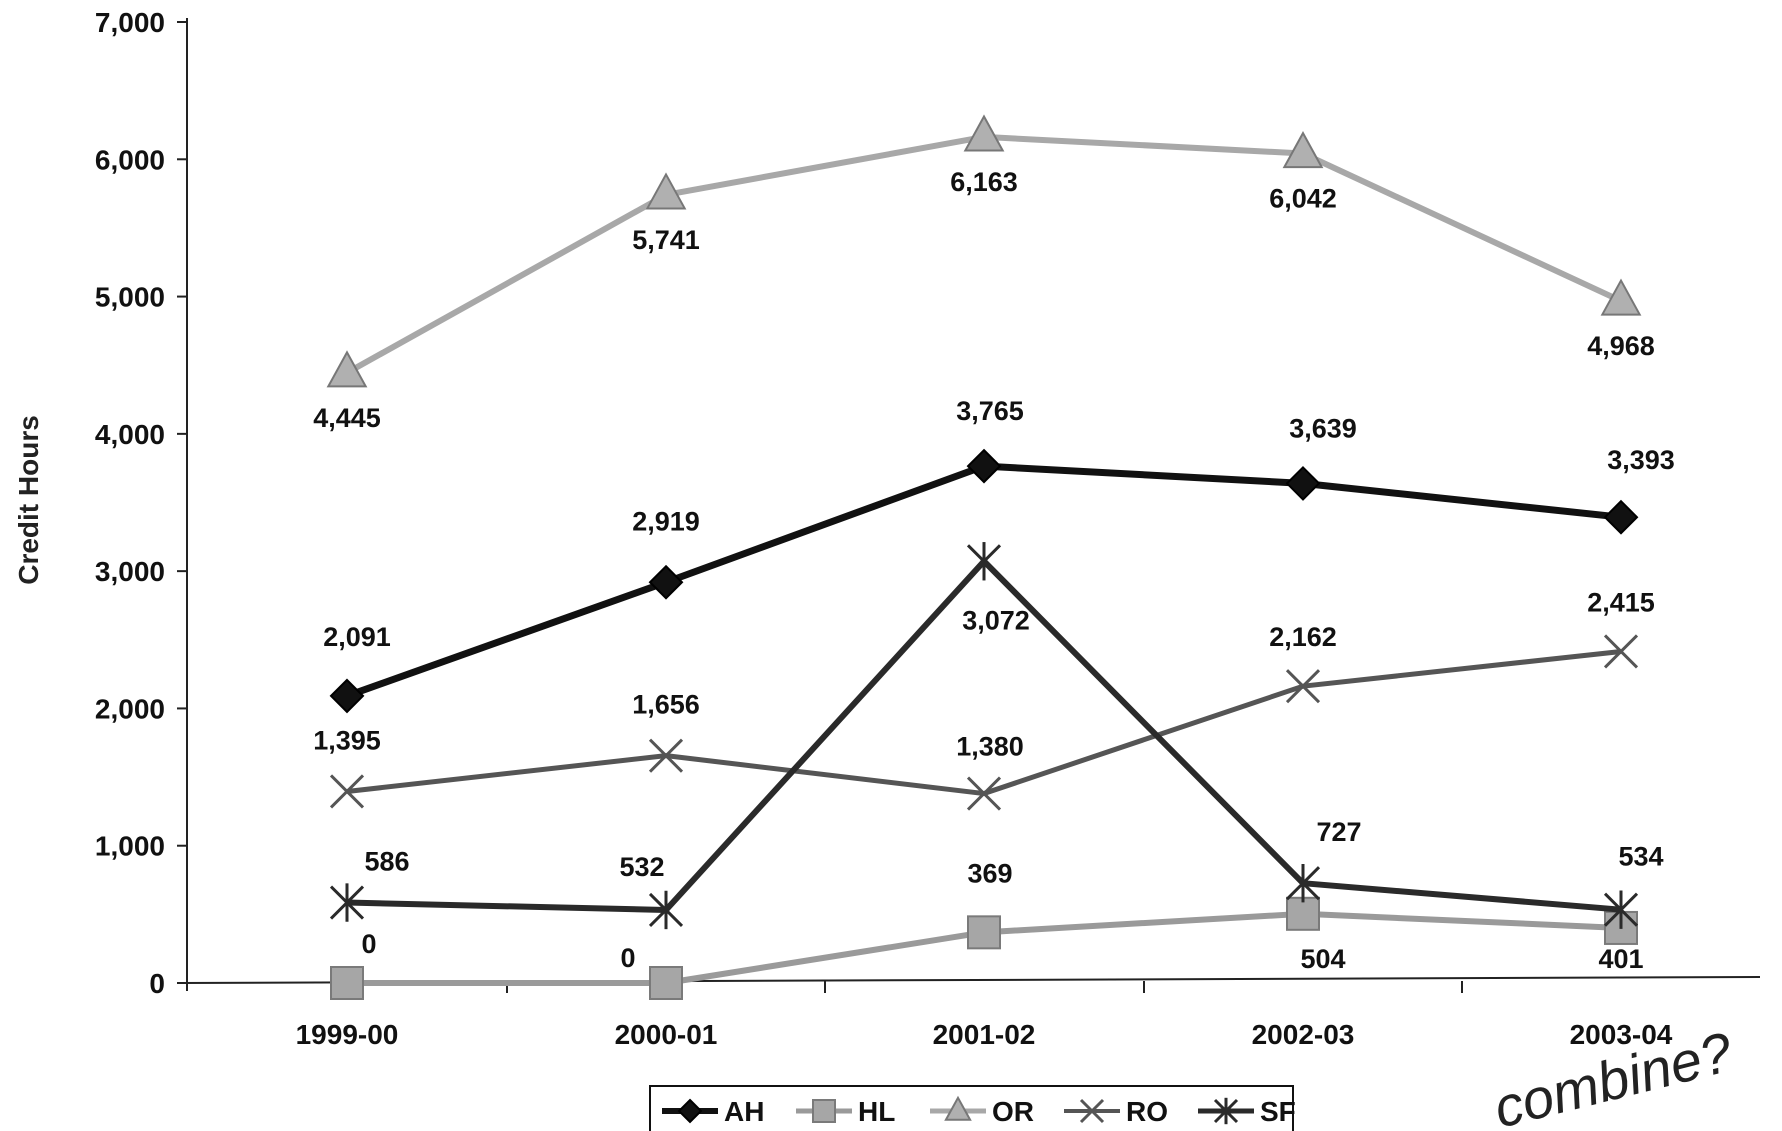 This screenshot has height=1131, width=1782. Describe the element at coordinates (984, 182) in the screenshot. I see `data-label-or: 6,163` at that location.